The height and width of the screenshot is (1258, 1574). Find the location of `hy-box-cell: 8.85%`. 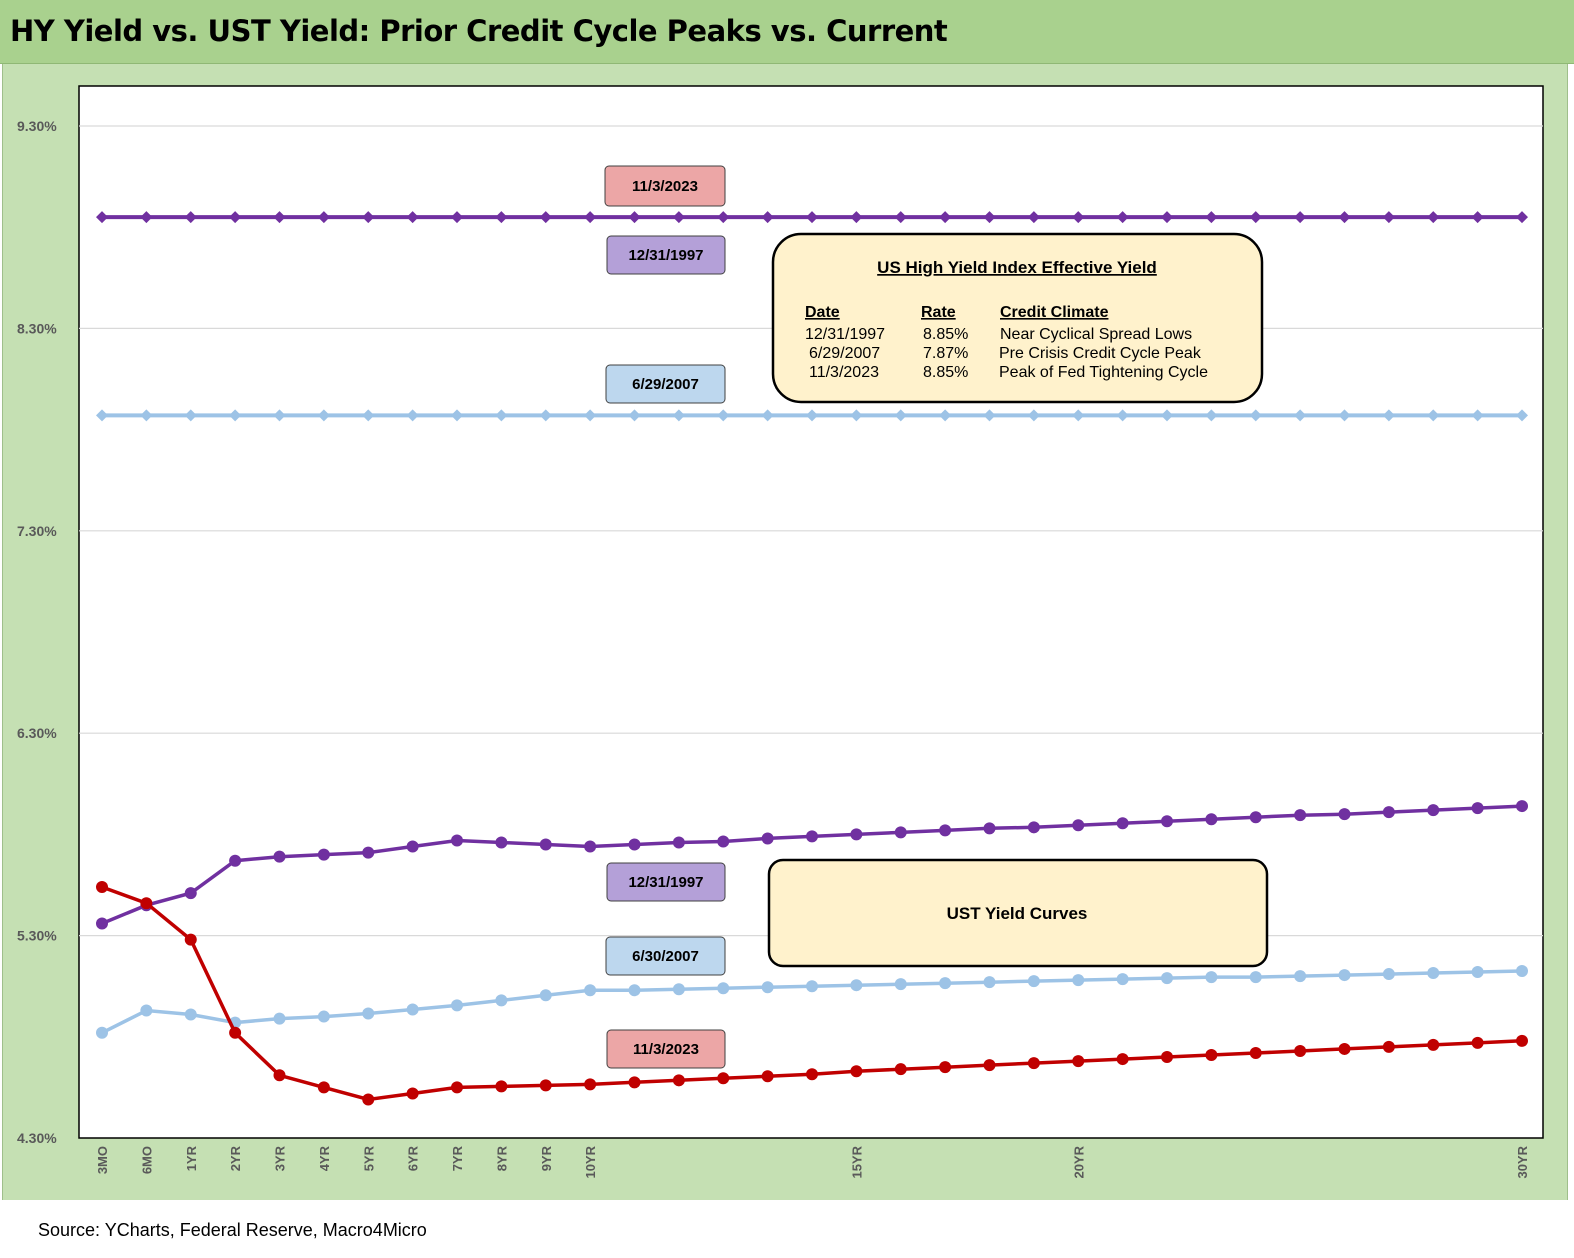

hy-box-cell: 8.85% is located at coordinates (945, 372).